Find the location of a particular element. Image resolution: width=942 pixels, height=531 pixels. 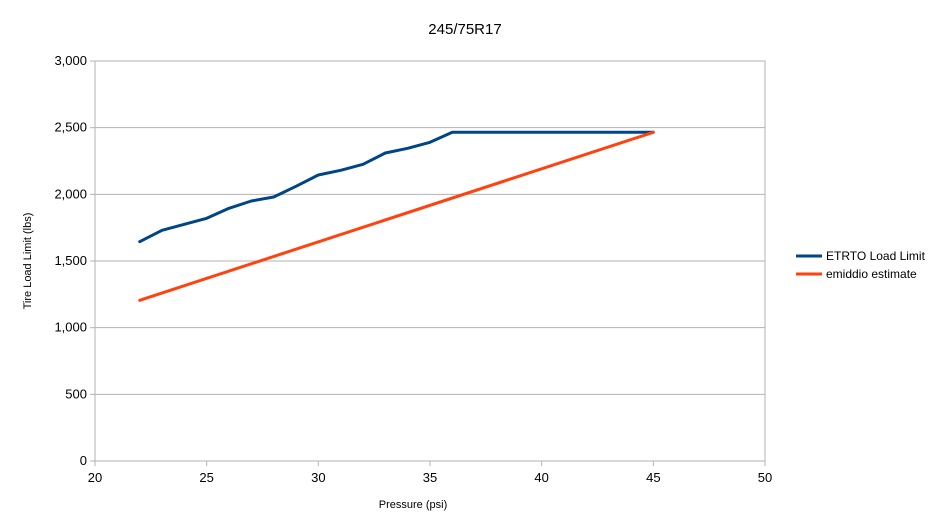

y-tick-label: 500 is located at coordinates (76, 393).